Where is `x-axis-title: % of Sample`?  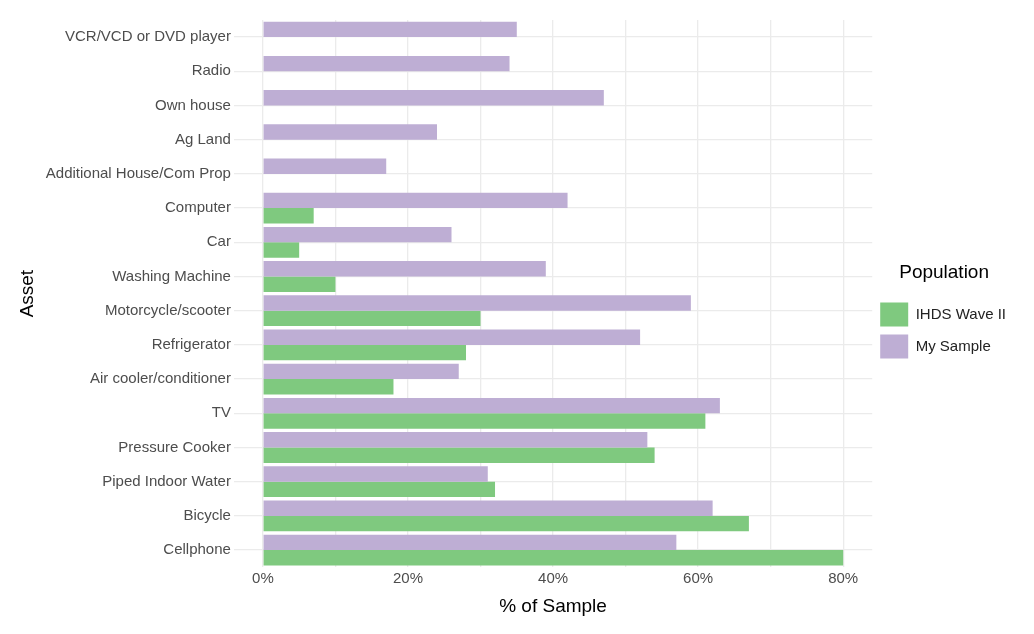
x-axis-title: % of Sample is located at coordinates (553, 605).